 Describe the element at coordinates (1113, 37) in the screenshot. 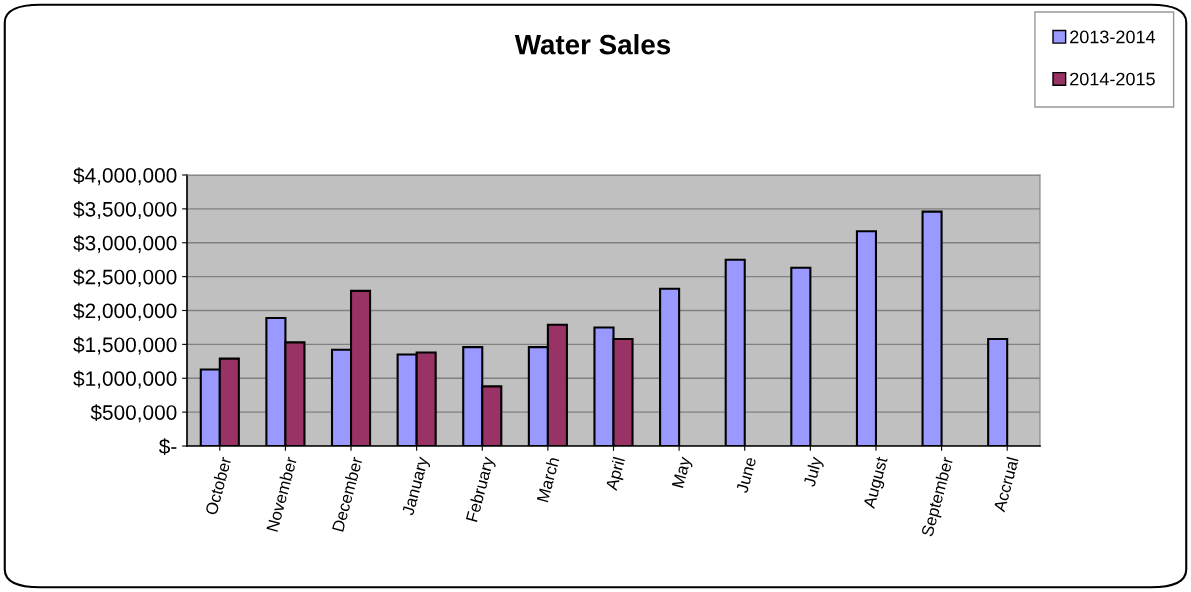

I see `legend-label: 2013-2014` at that location.